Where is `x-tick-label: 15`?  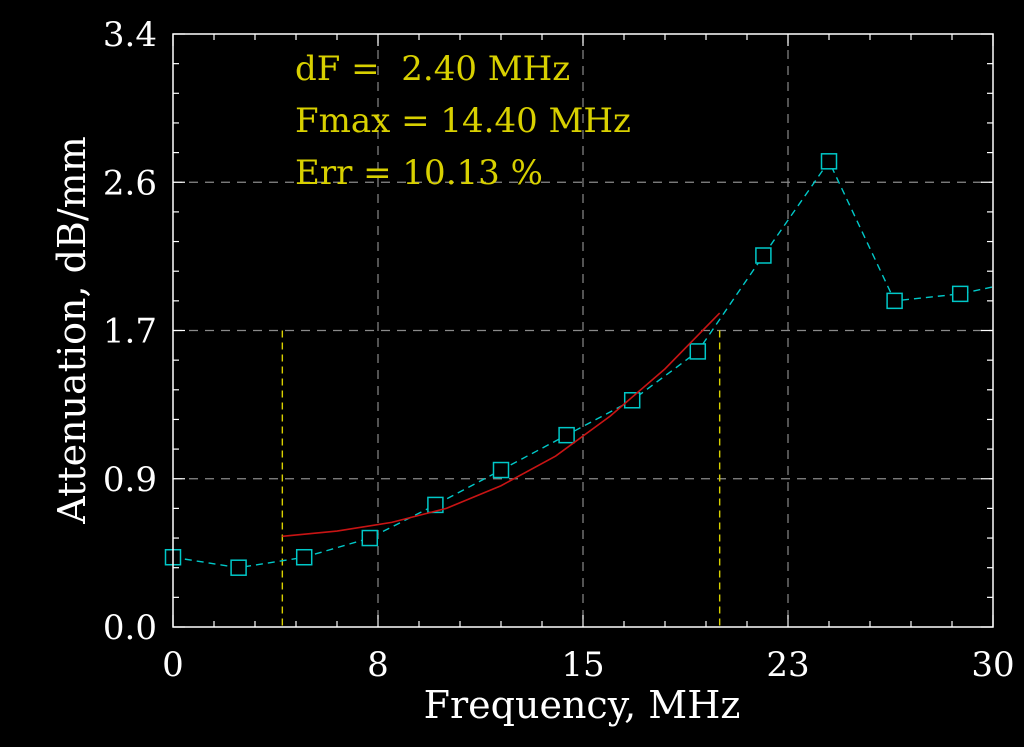
x-tick-label: 15 is located at coordinates (582, 665).